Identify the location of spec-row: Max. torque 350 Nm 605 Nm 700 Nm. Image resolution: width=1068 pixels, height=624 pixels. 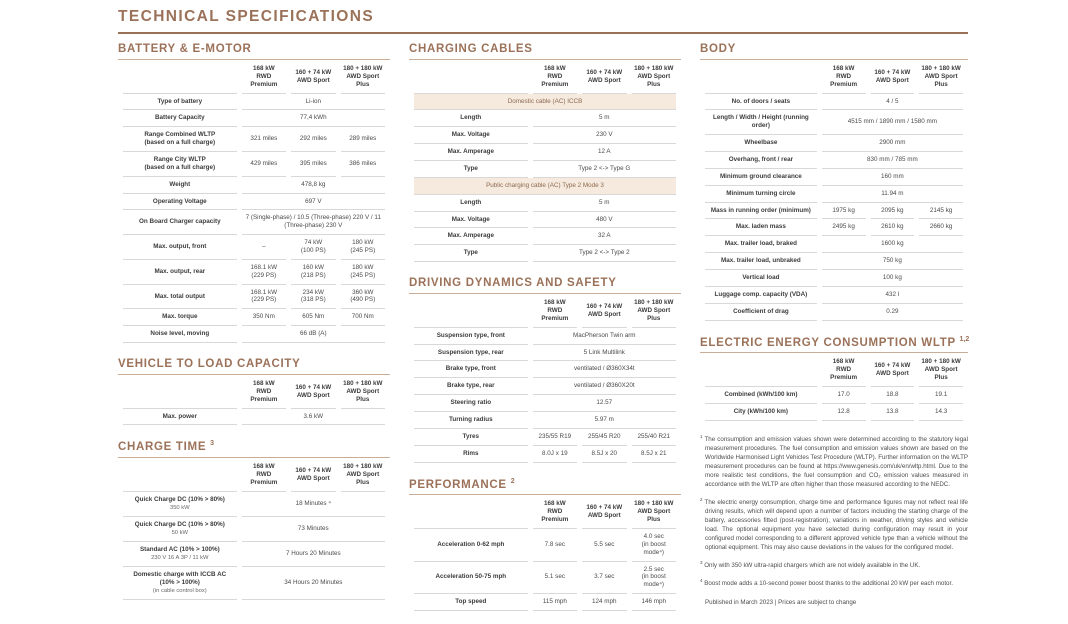
(254, 318).